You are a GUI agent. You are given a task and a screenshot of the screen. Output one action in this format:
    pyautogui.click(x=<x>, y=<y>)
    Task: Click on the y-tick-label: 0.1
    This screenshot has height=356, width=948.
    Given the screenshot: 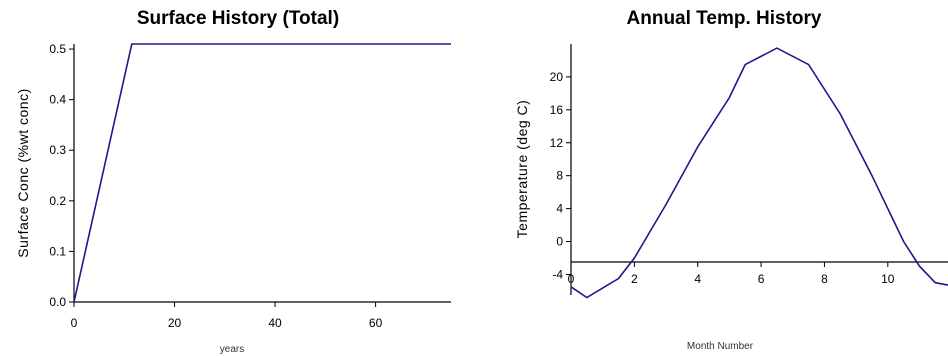 What is the action you would take?
    pyautogui.click(x=57, y=251)
    